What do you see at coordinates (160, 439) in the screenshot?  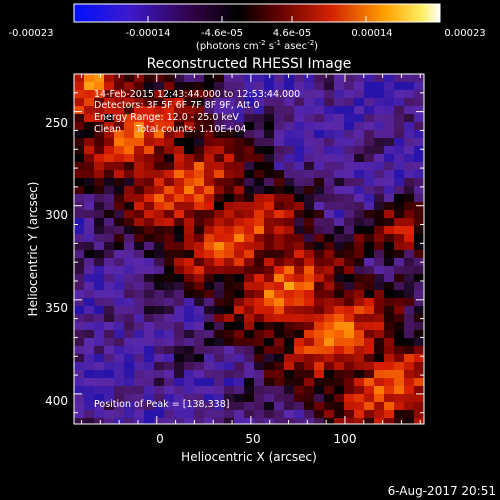 I see `x-tick-label: 0` at bounding box center [160, 439].